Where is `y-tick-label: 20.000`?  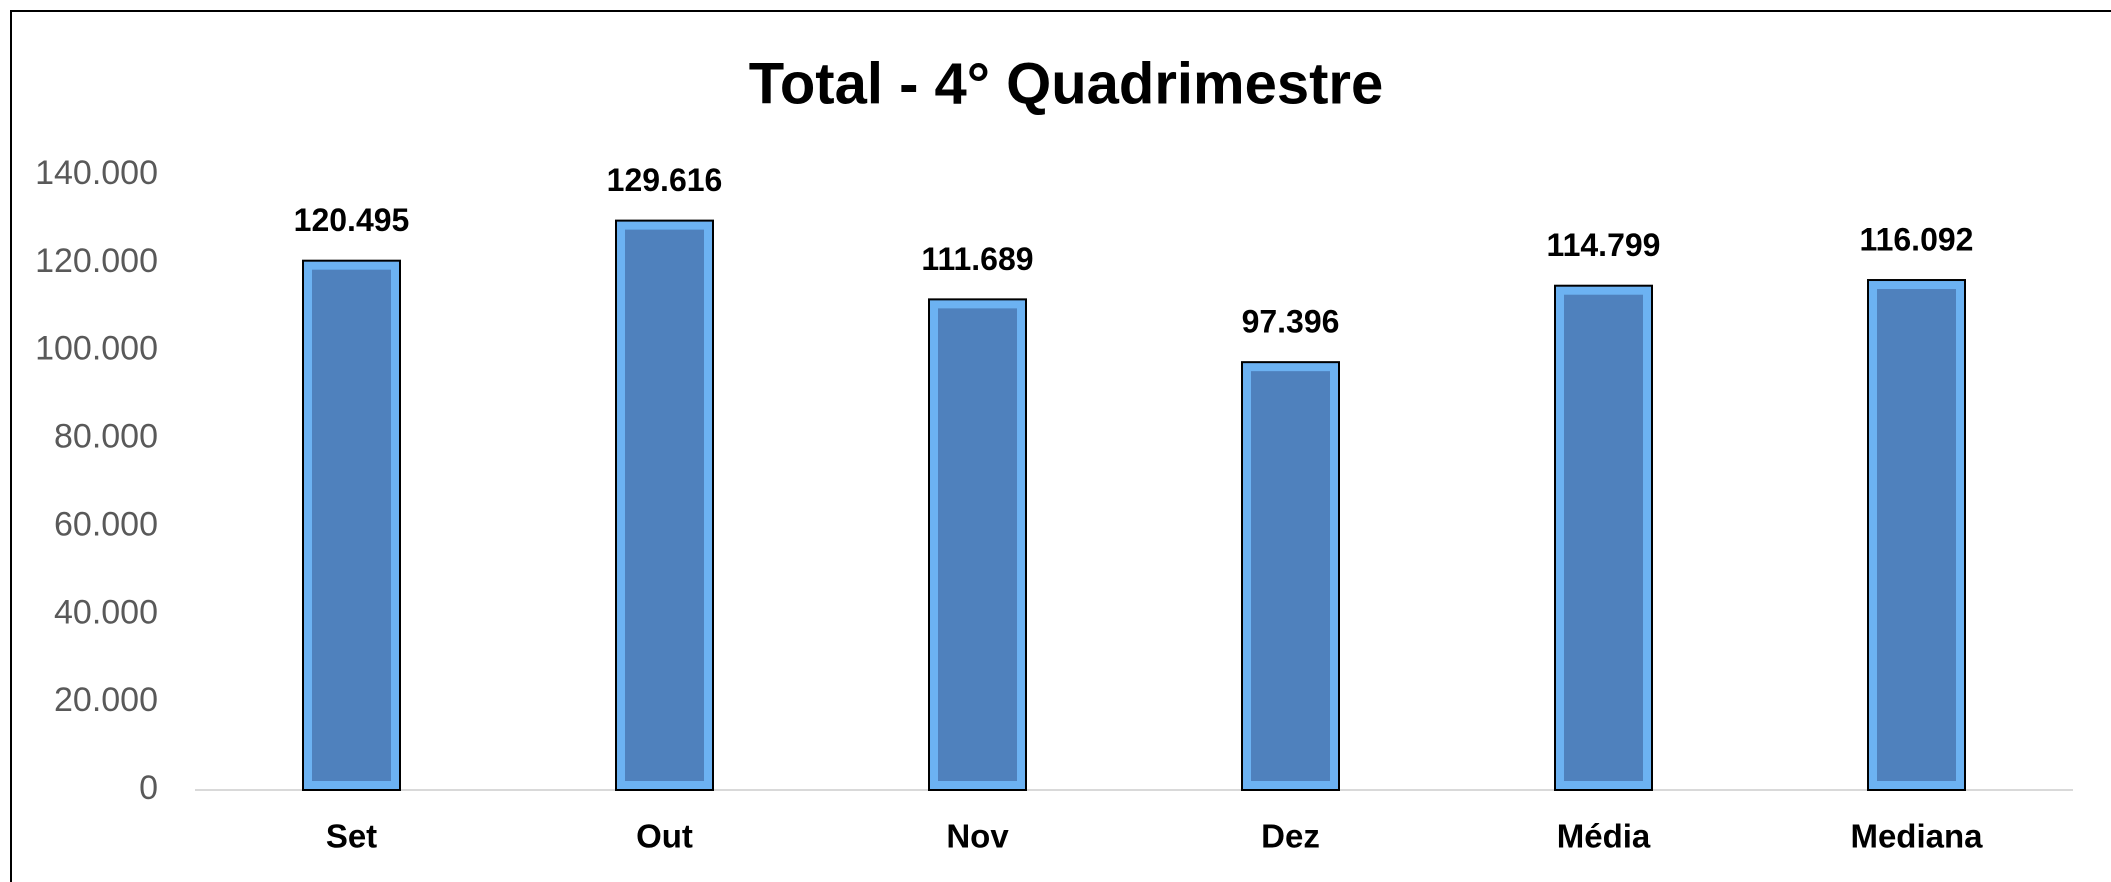 y-tick-label: 20.000 is located at coordinates (106, 700).